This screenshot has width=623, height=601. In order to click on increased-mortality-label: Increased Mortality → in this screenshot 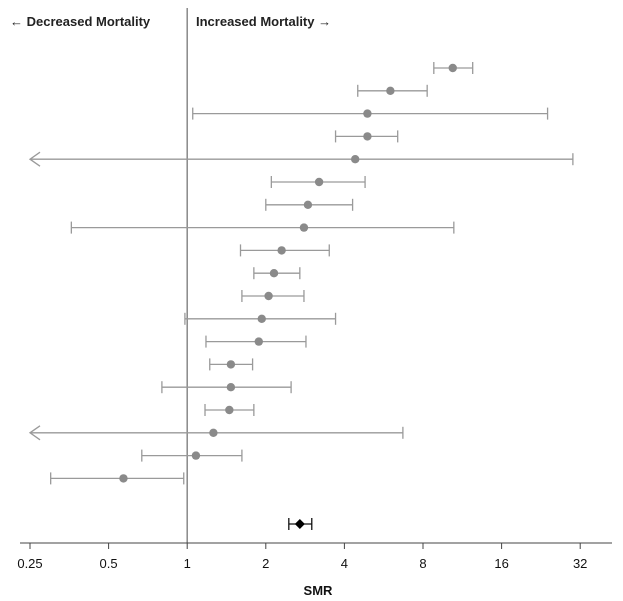, I will do `click(263, 21)`.